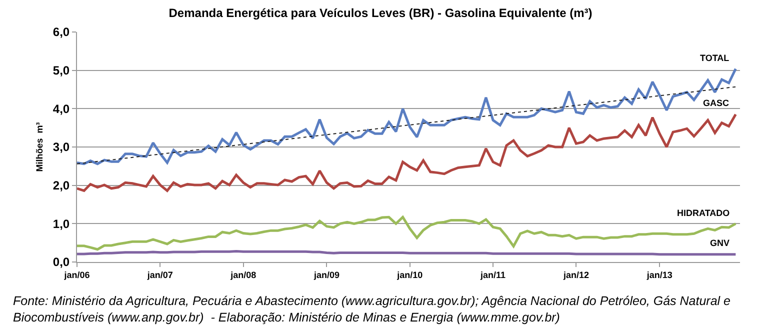 This screenshot has height=336, width=761. Describe the element at coordinates (76, 275) in the screenshot. I see `x-tick-label: jan/06` at that location.